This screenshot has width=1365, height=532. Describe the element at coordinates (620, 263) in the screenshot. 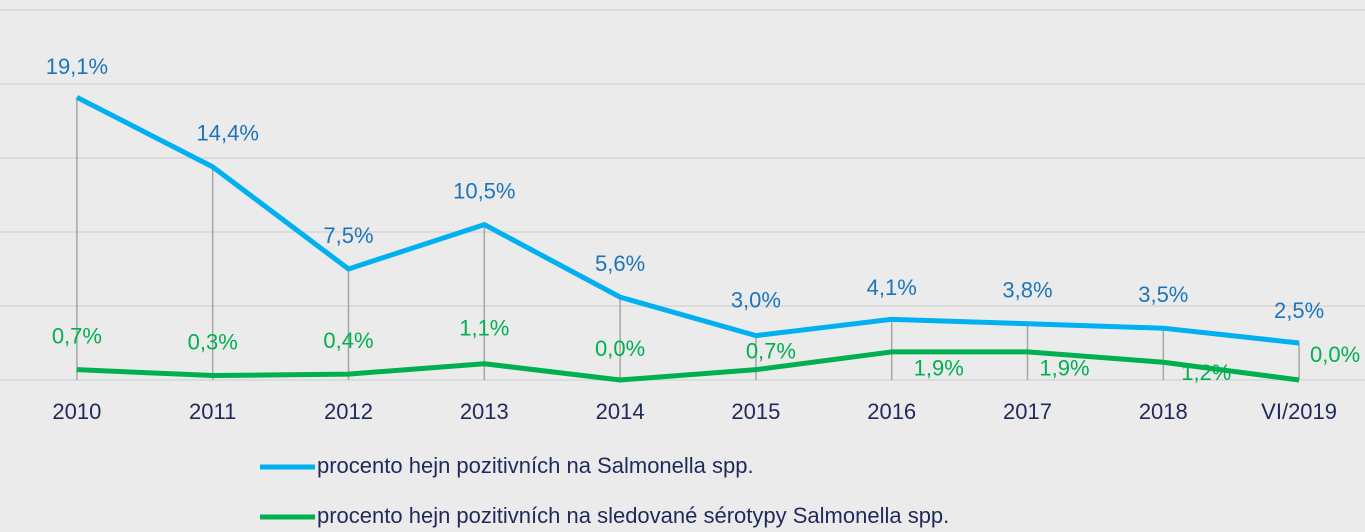

I see `data-label: 5,6%` at that location.